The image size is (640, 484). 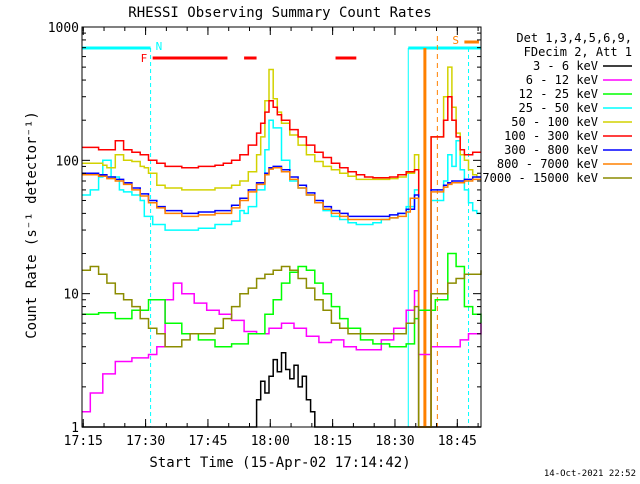 I want to click on legend-label-2: 12 - 25 keV, so click(x=558, y=94).